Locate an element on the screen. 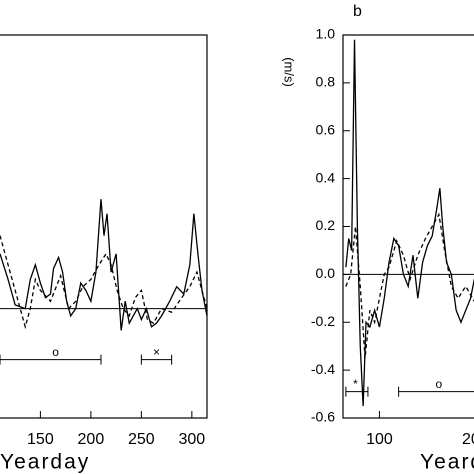 The height and width of the screenshot is (474, 474). y-tick-label: -0.2 is located at coordinates (323, 321).